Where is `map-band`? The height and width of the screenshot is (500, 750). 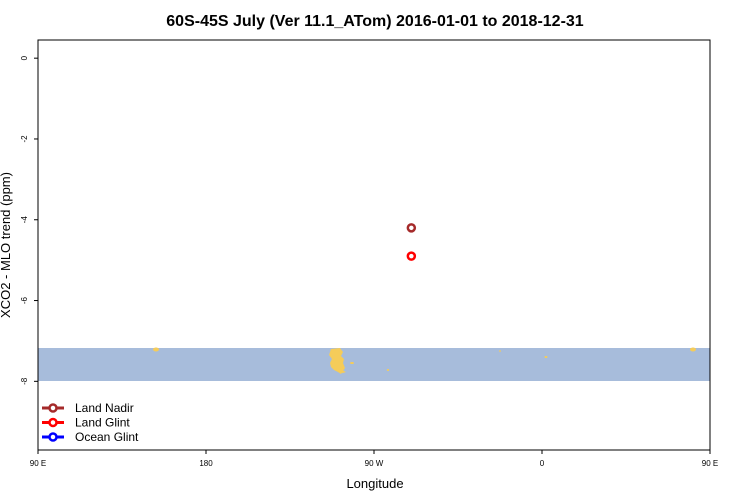
map-band is located at coordinates (374, 364).